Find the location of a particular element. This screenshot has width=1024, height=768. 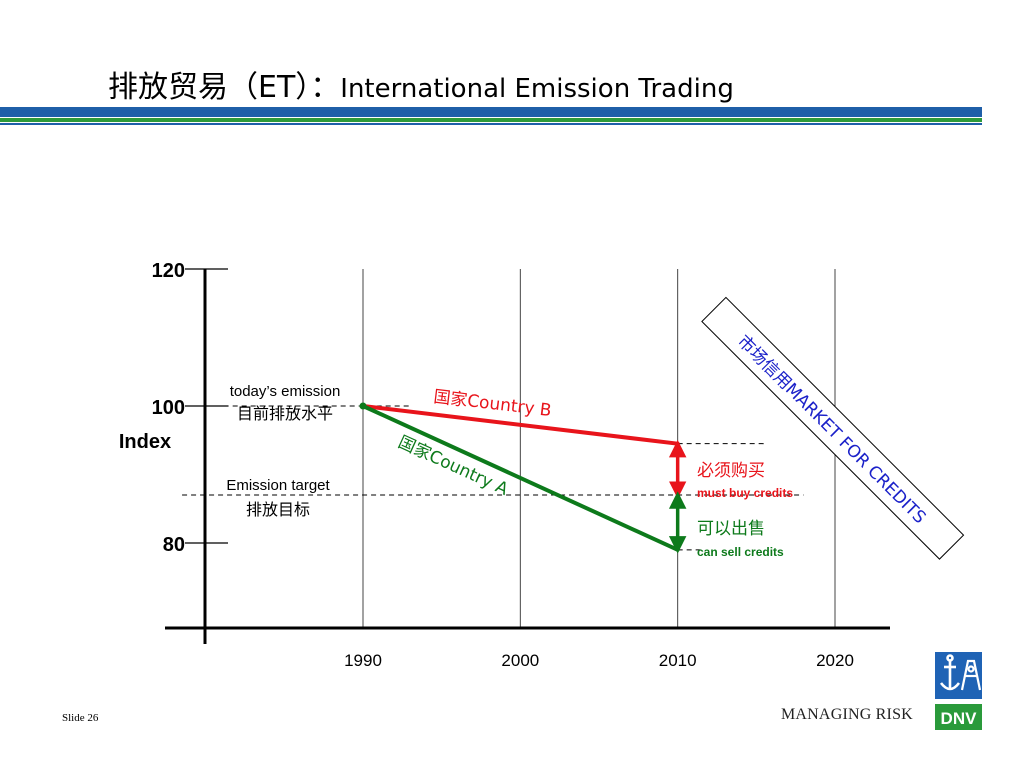

title-abbreviation: ET is located at coordinates (277, 87).